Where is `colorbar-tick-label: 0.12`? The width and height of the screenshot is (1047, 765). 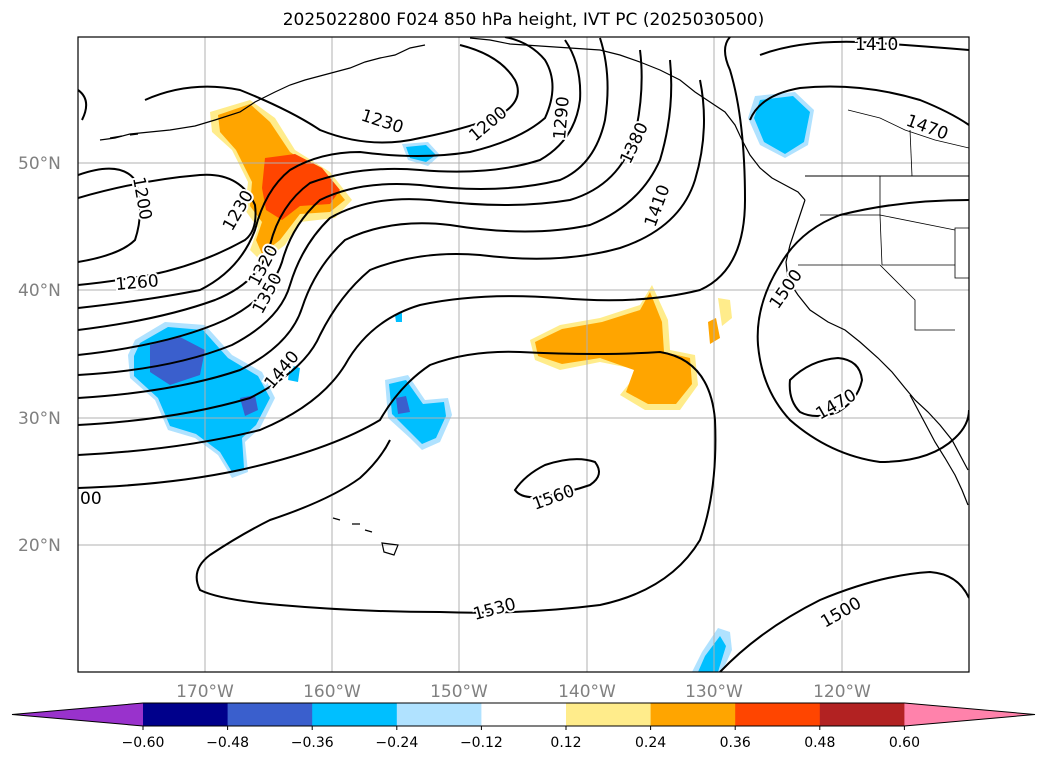
colorbar-tick-label: 0.12 is located at coordinates (565, 743).